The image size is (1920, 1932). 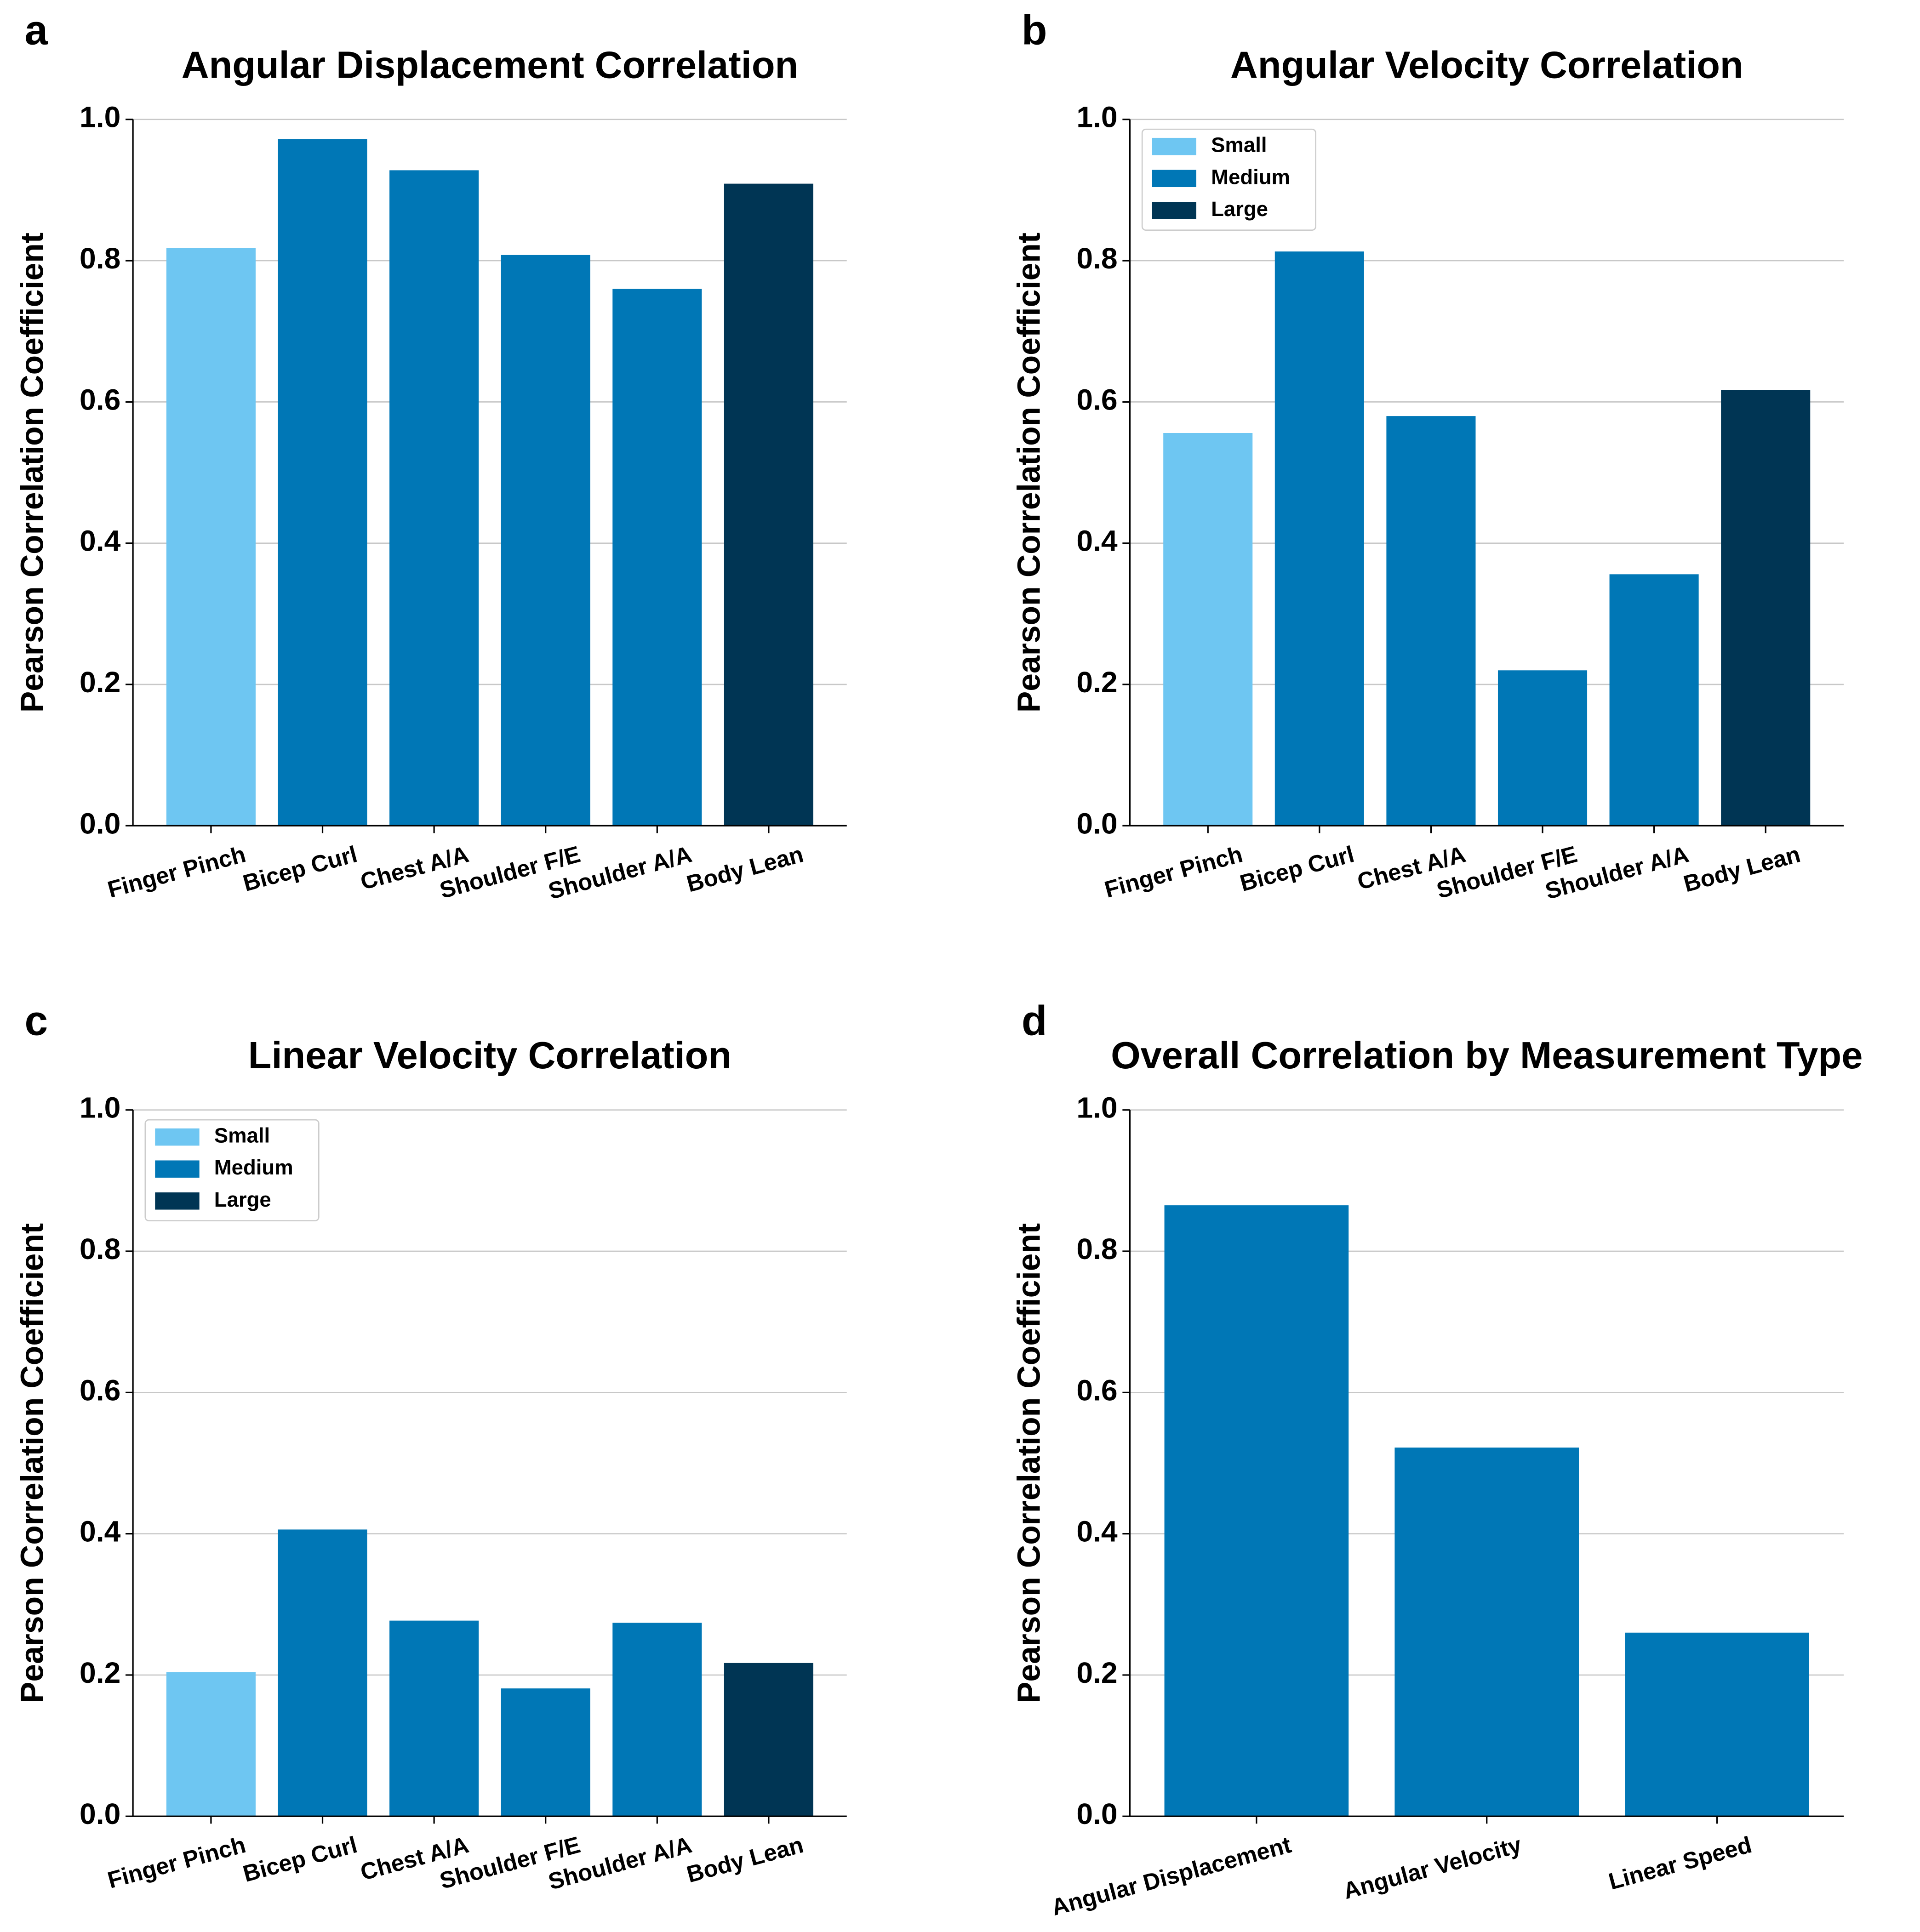 What do you see at coordinates (1487, 1055) in the screenshot?
I see `chart-title: Overall Correlation by Measurement Type` at bounding box center [1487, 1055].